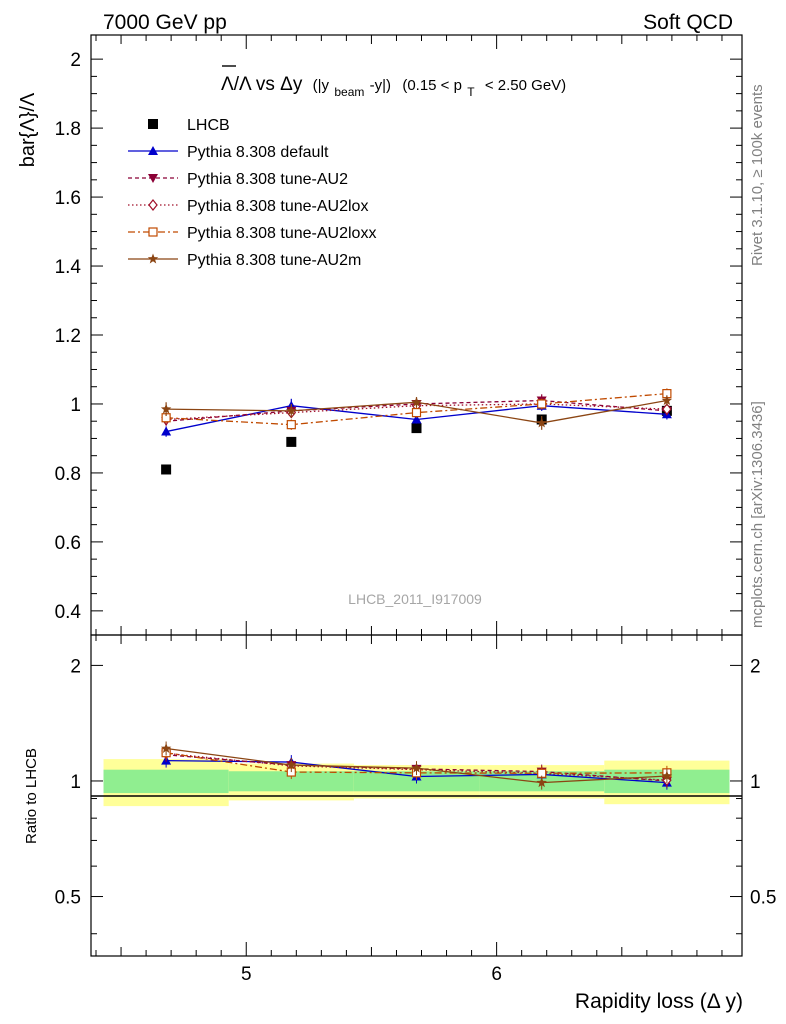 The width and height of the screenshot is (786, 1024). What do you see at coordinates (274, 260) in the screenshot?
I see `legend-label-5: Pythia 8.308 tune-AU2m` at bounding box center [274, 260].